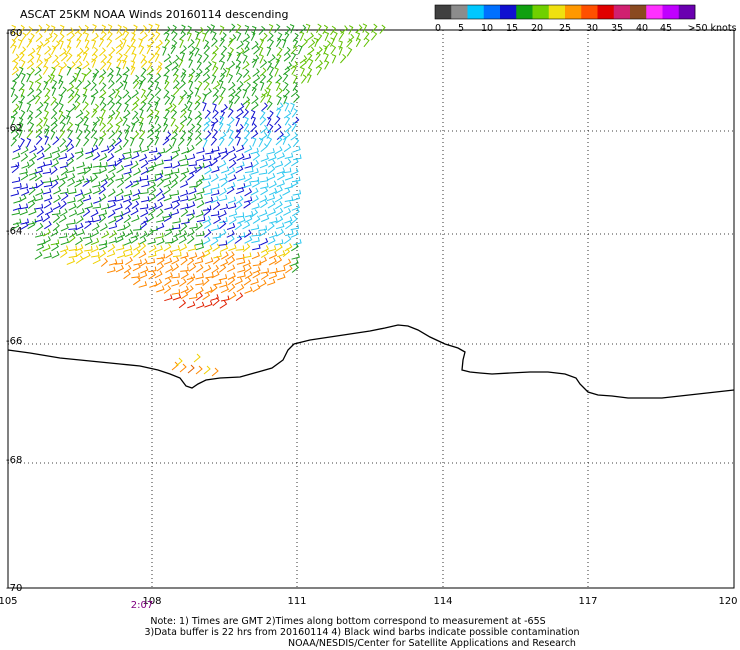  What do you see at coordinates (14, 311) in the screenshot?
I see `latitude-labels: -60 -62 -64 -66 -68 -70` at bounding box center [14, 311].